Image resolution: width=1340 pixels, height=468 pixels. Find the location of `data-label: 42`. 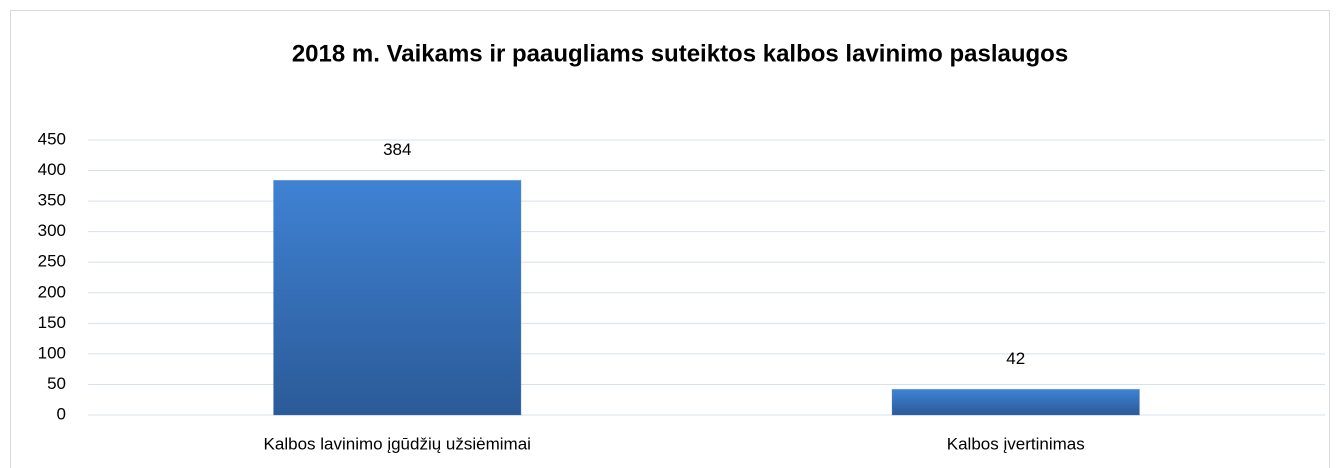

data-label: 42 is located at coordinates (1015, 358).